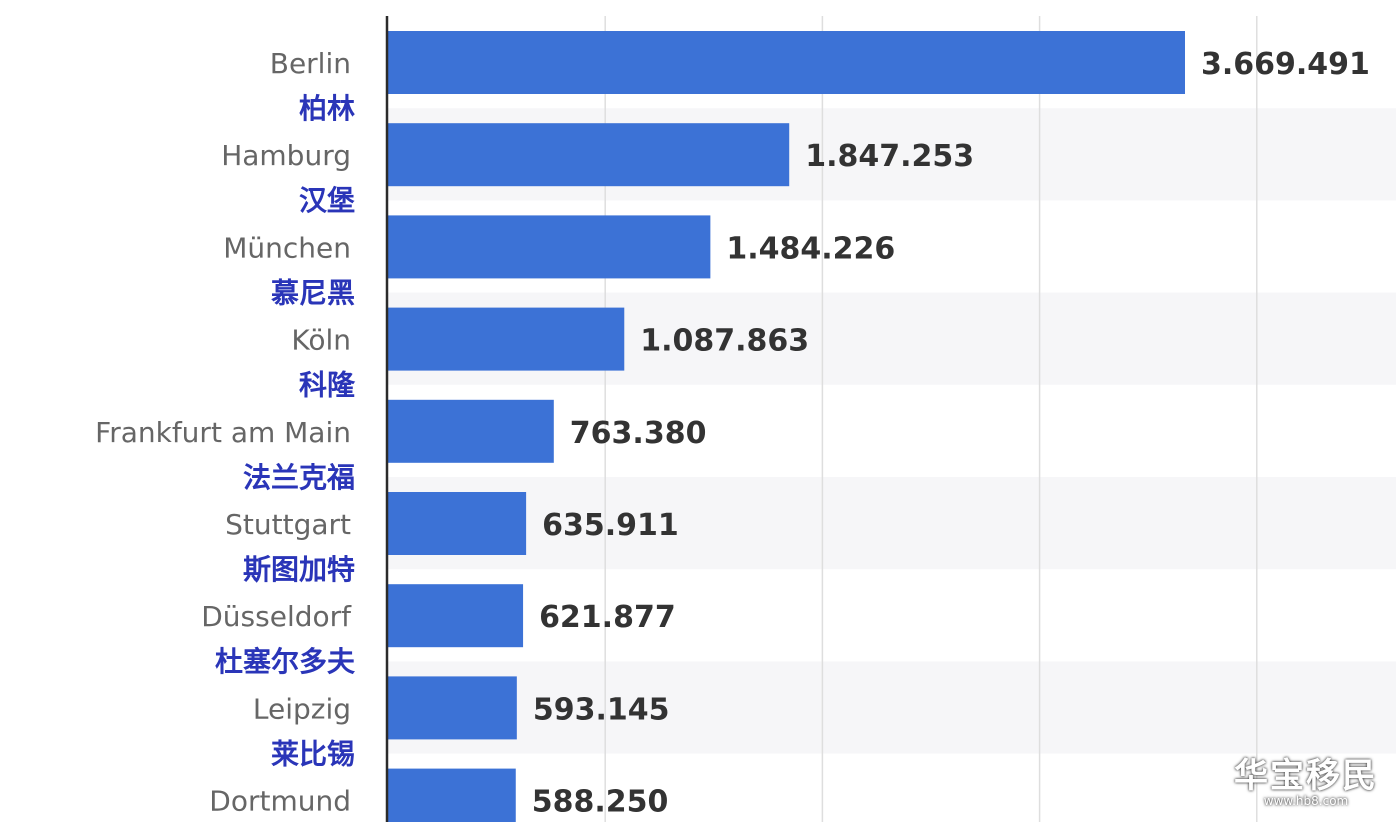 The height and width of the screenshot is (822, 1396). Describe the element at coordinates (600, 802) in the screenshot. I see `data-label: 588.250` at that location.